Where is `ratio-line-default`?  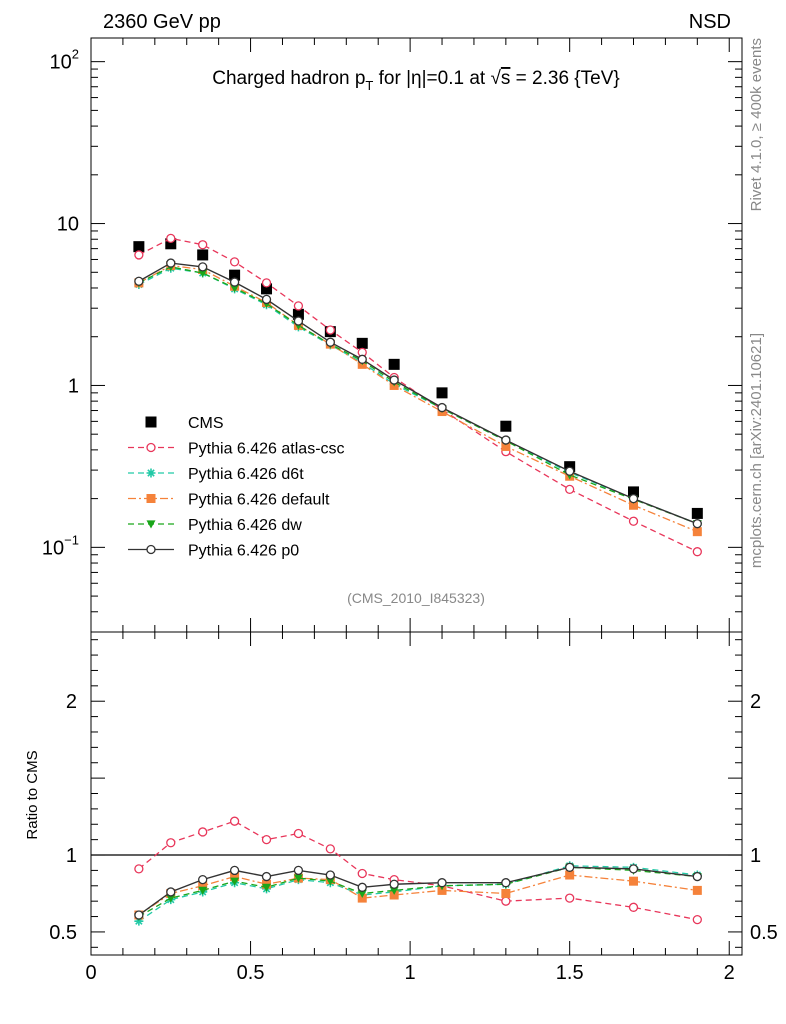 ratio-line-default is located at coordinates (418, 895).